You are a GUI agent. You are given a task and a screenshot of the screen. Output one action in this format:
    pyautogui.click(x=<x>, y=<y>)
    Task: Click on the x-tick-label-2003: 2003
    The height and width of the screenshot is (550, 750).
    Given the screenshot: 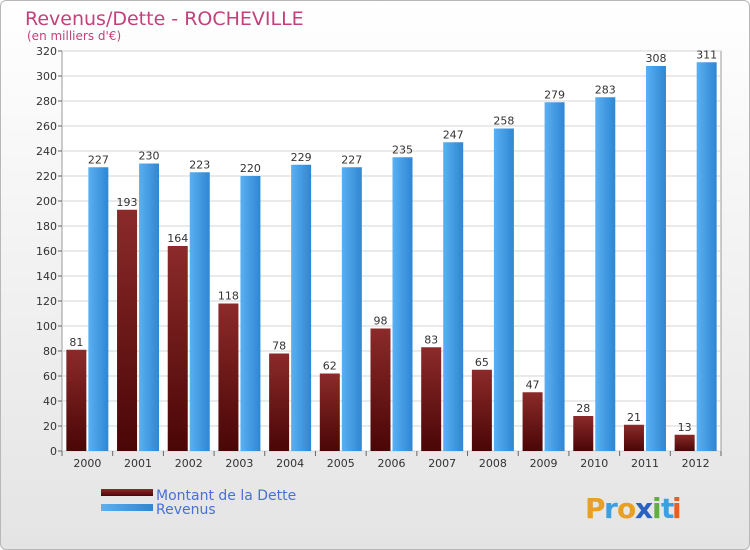 What is the action you would take?
    pyautogui.click(x=239, y=463)
    